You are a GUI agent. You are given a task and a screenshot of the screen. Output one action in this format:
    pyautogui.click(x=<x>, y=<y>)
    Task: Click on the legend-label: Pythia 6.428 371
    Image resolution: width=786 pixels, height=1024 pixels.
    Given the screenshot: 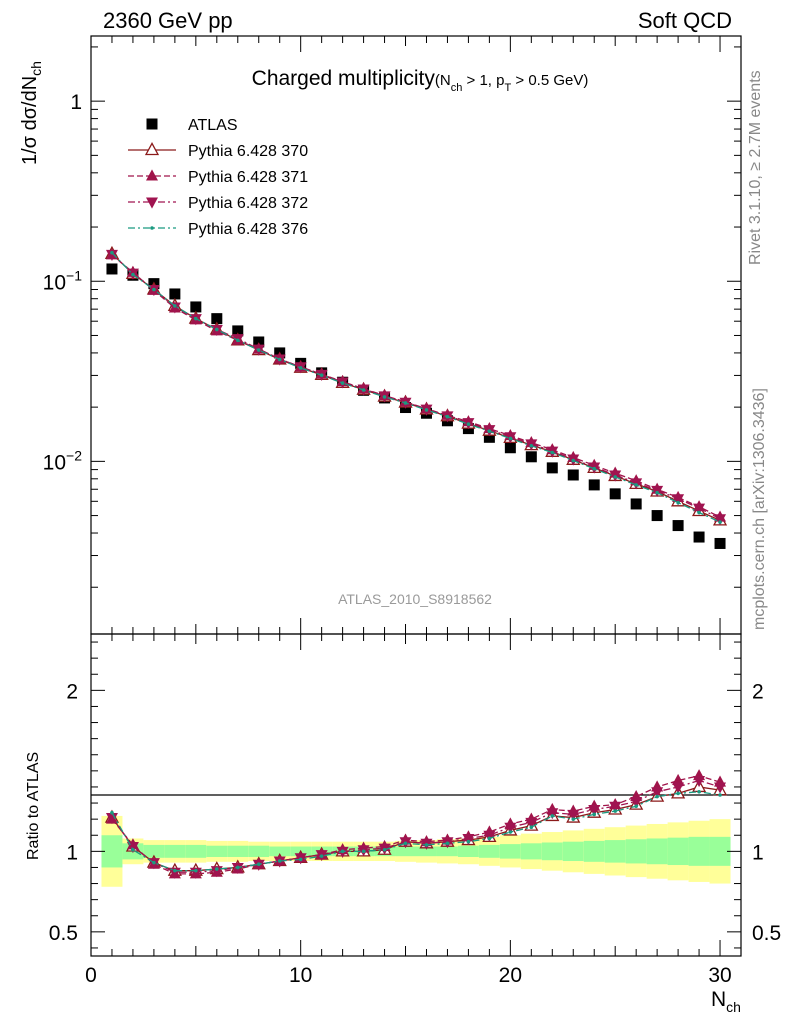 What is the action you would take?
    pyautogui.click(x=248, y=177)
    